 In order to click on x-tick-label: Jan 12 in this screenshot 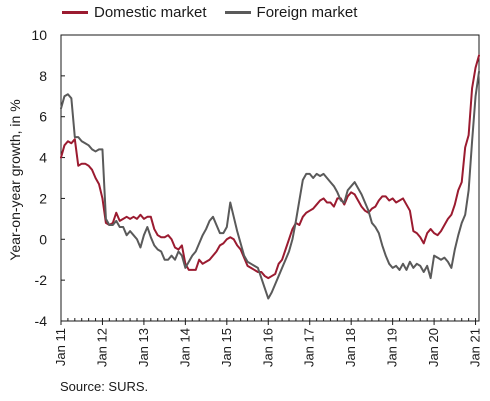, I will do `click(101, 347)`.